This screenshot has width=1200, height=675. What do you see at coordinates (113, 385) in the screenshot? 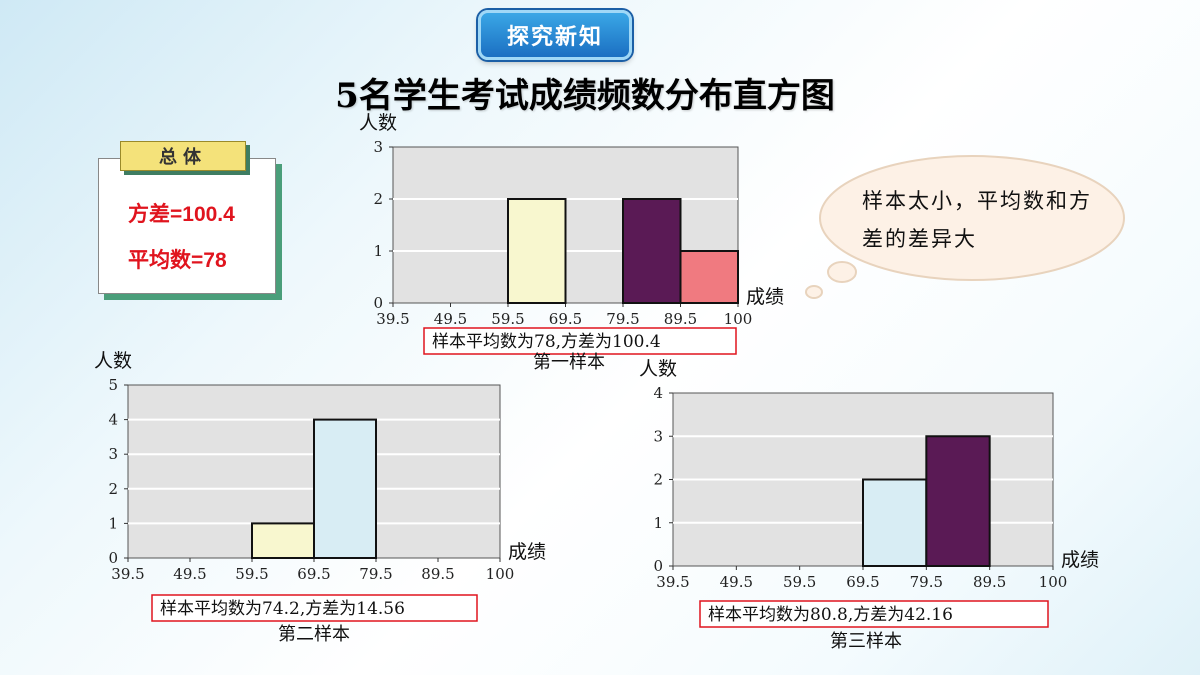
I see `y-tick-label: 5` at bounding box center [113, 385].